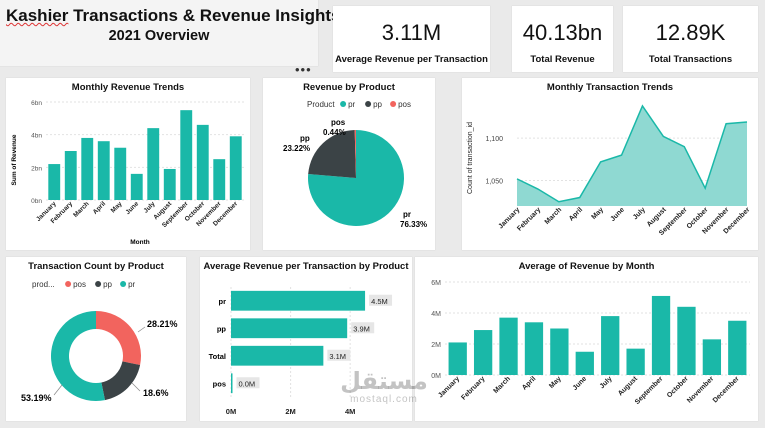  What do you see at coordinates (223, 301) in the screenshot?
I see `y-tick-label: pr` at bounding box center [223, 301].